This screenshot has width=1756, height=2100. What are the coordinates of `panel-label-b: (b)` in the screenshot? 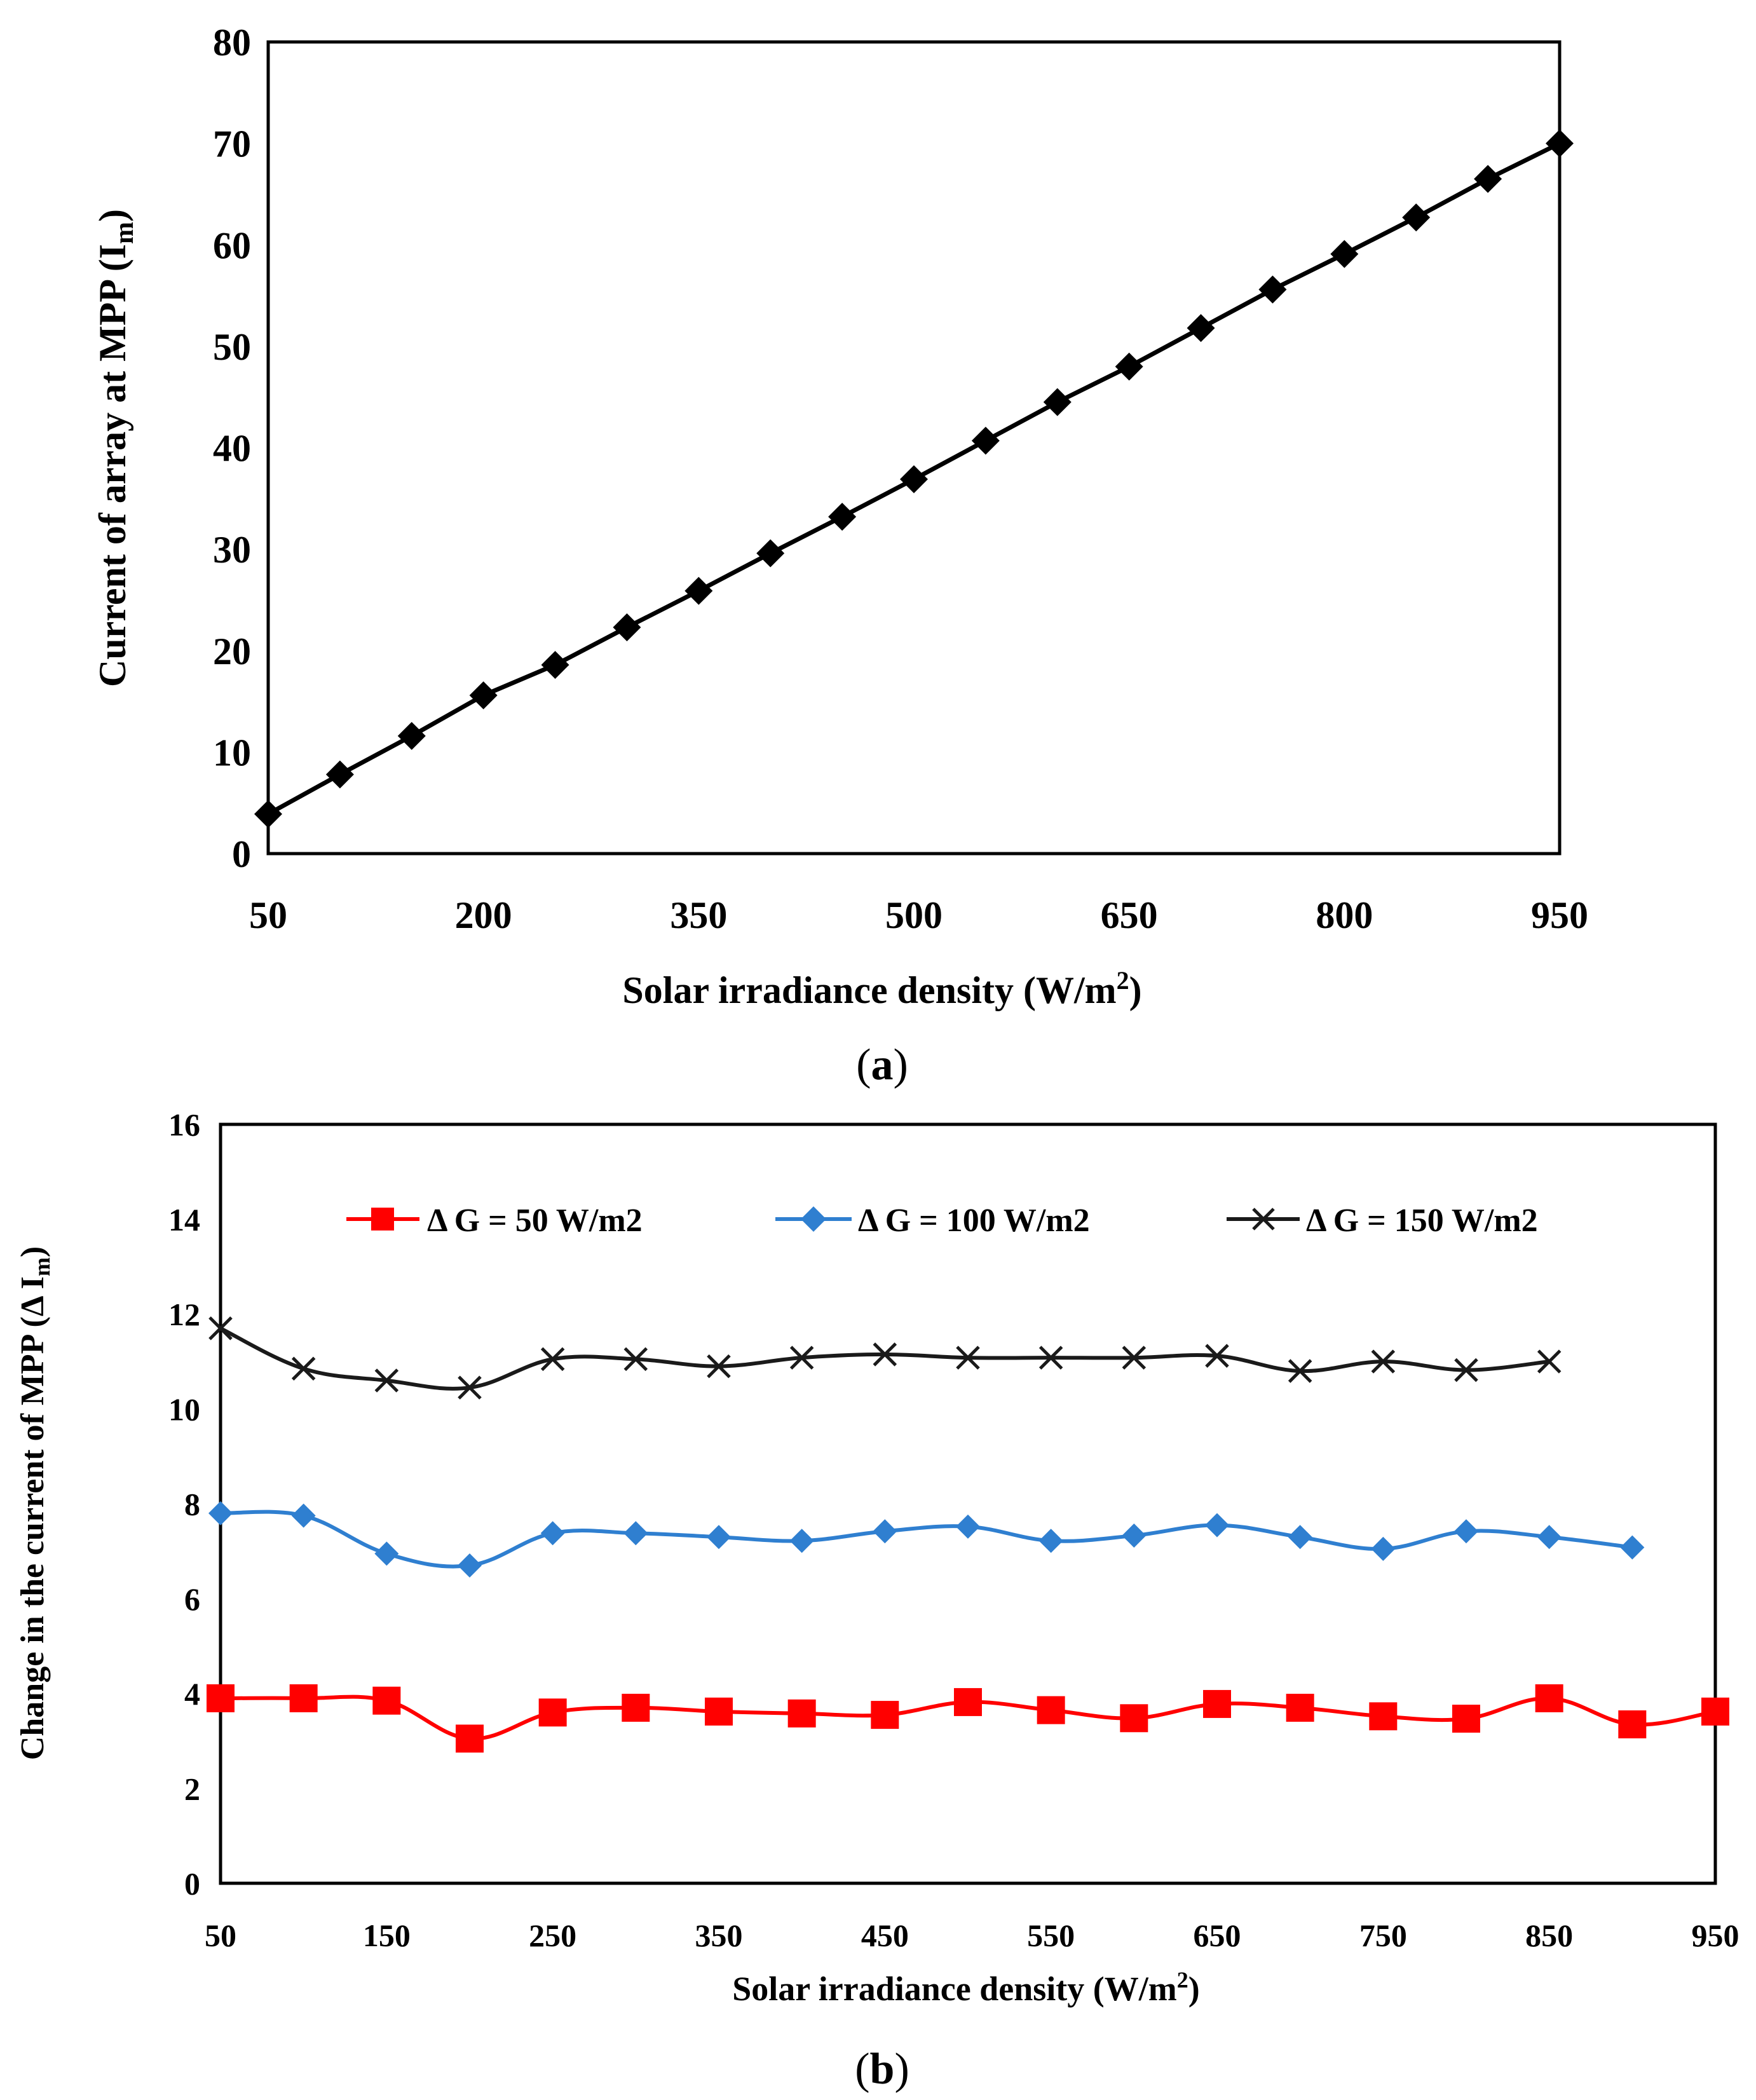 It's located at (882, 2069).